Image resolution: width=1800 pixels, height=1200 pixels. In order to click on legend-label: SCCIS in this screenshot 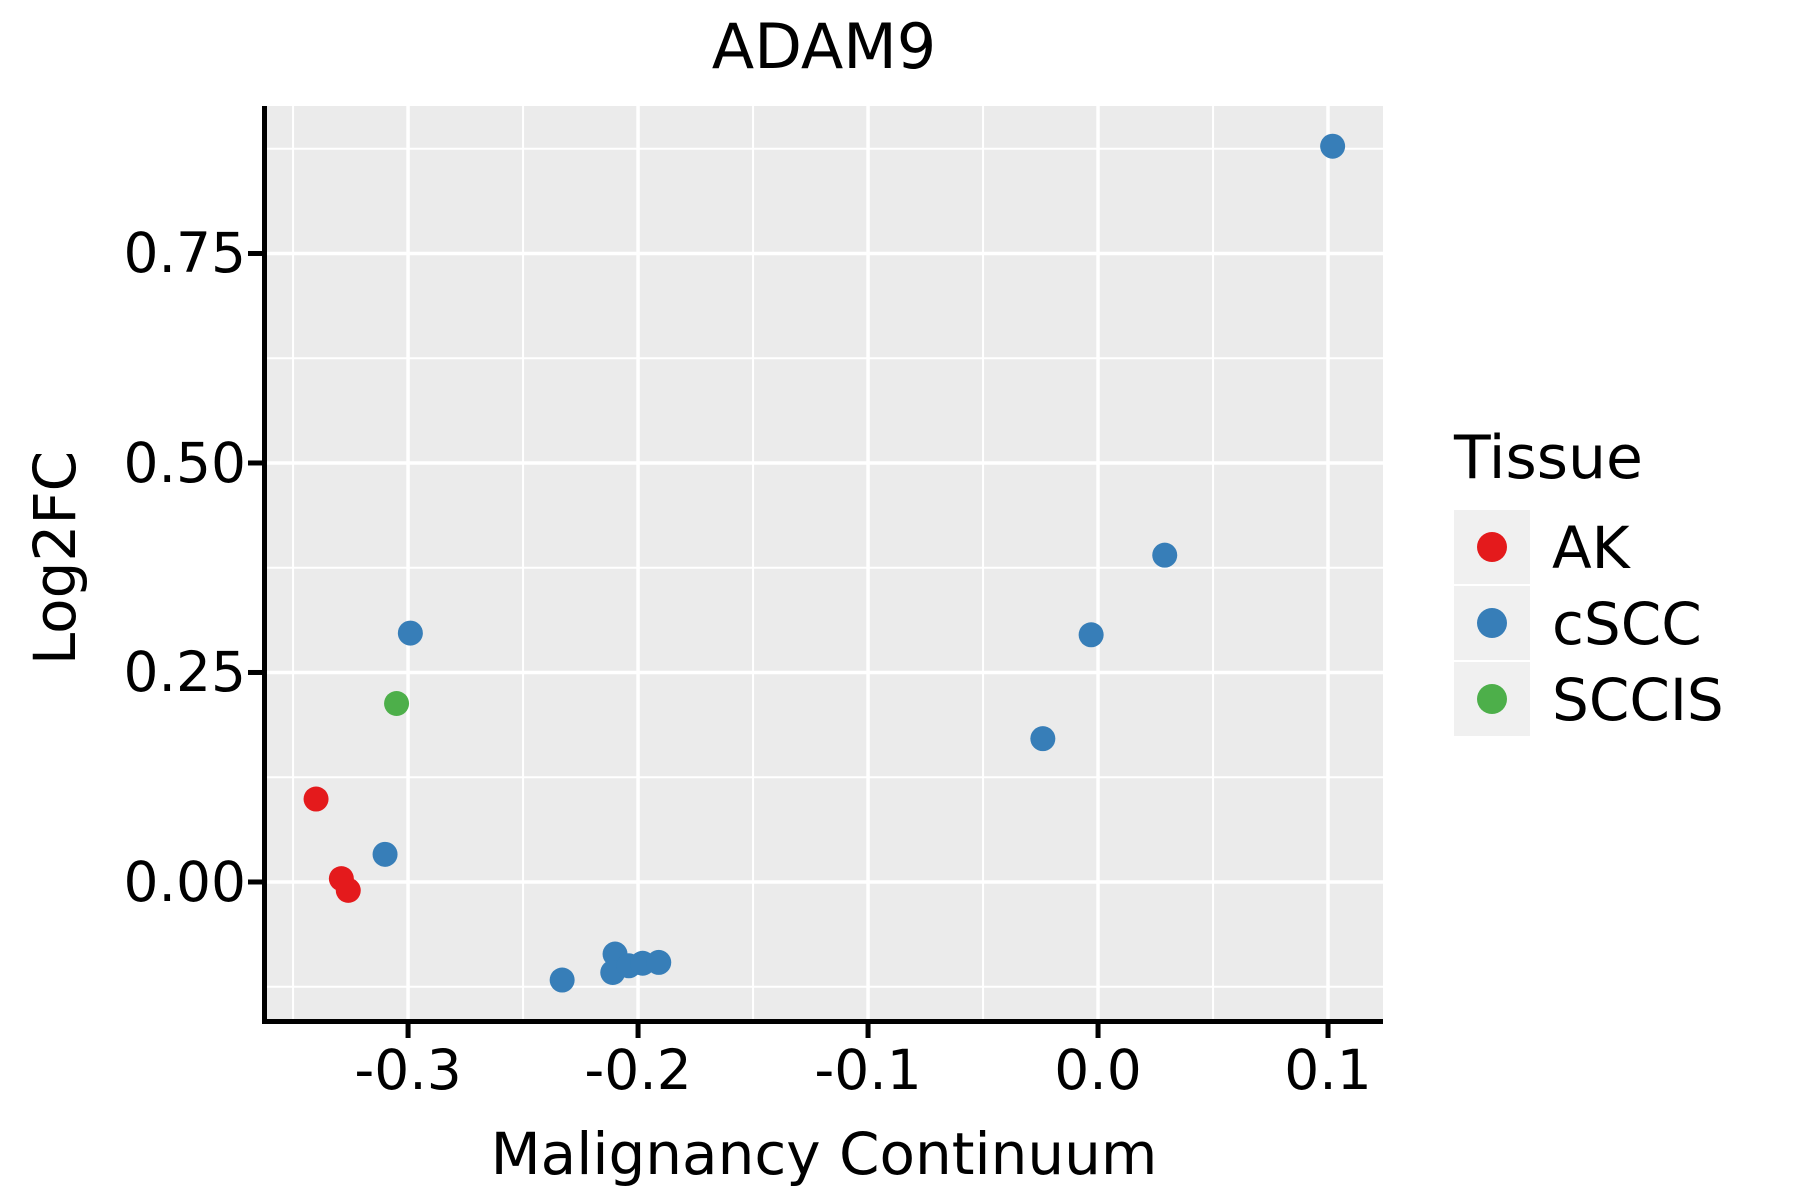, I will do `click(1638, 700)`.